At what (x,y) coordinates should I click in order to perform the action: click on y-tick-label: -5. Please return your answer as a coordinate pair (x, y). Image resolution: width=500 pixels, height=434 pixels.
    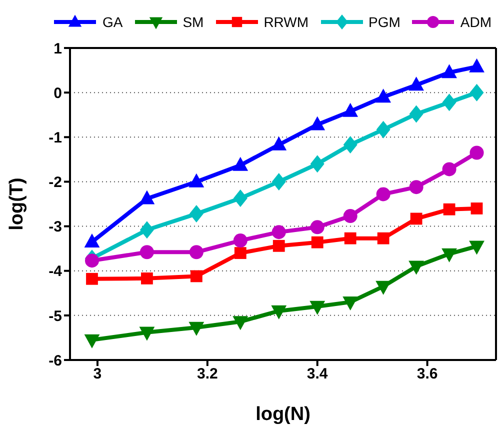
    Looking at the image, I should click on (55, 316).